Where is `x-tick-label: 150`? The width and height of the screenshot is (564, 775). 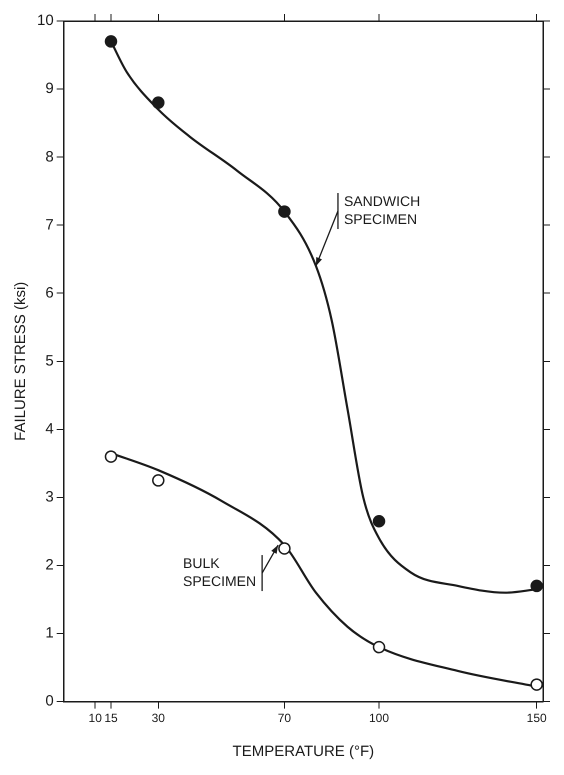
x-tick-label: 150 is located at coordinates (537, 718).